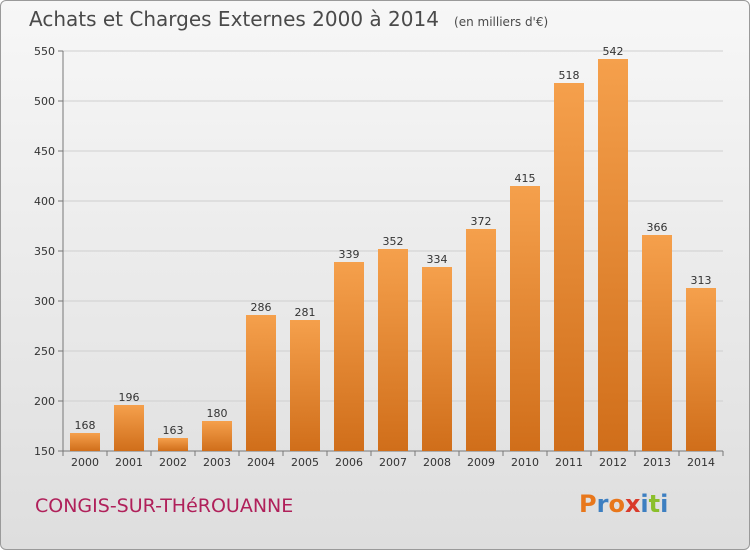 The width and height of the screenshot is (750, 550). Describe the element at coordinates (173, 462) in the screenshot. I see `x-tick-label: 2002` at that location.